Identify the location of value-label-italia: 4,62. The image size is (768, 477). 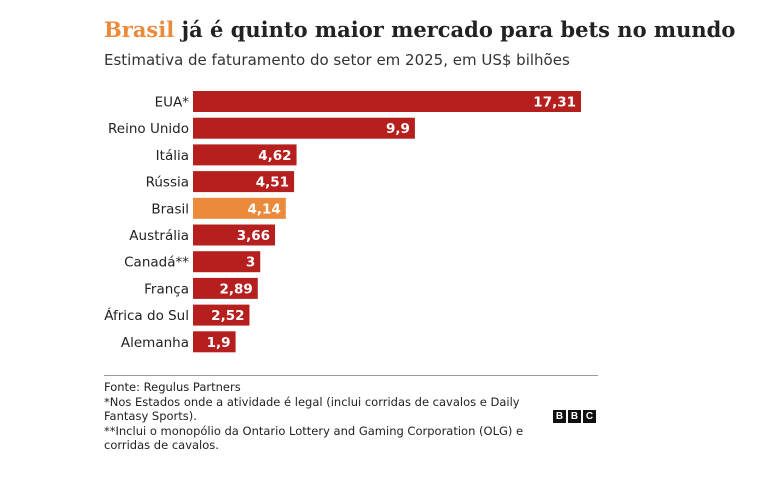
(274, 156).